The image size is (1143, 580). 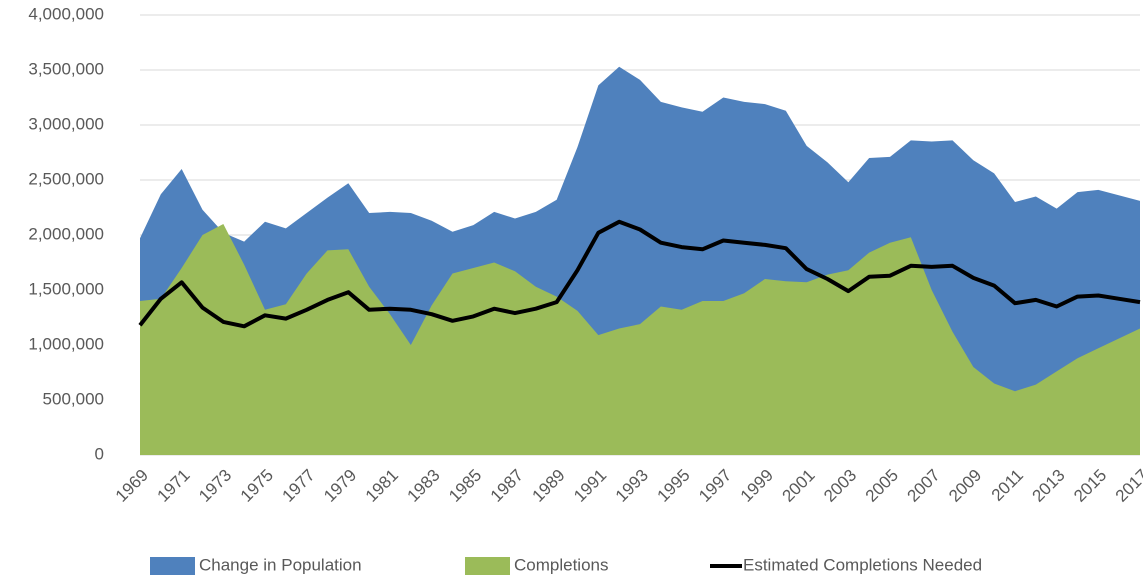 What do you see at coordinates (882, 486) in the screenshot?
I see `x-tick-label: 2005` at bounding box center [882, 486].